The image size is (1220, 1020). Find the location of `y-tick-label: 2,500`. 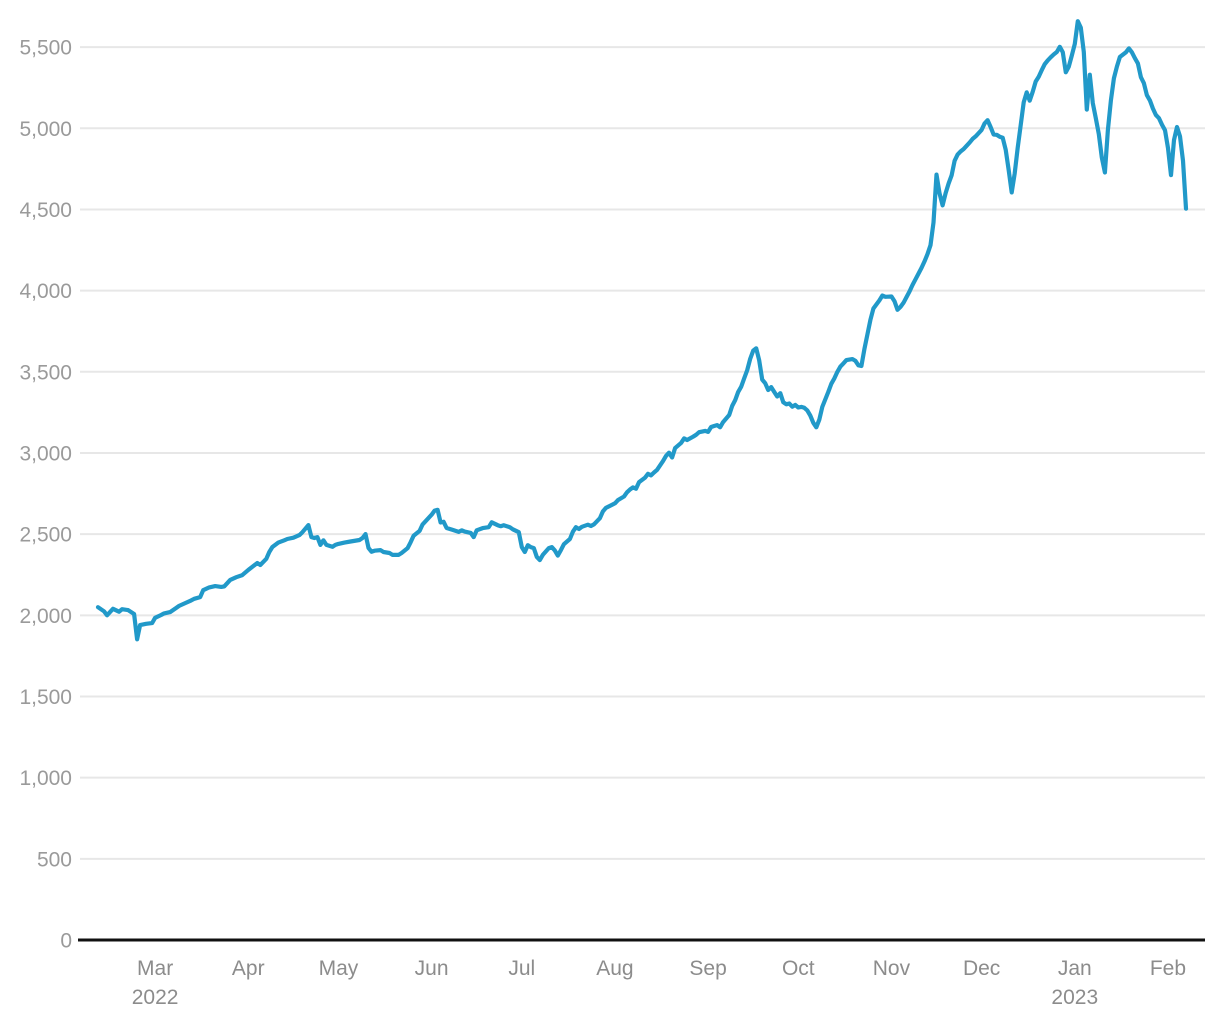

y-tick-label: 2,500 is located at coordinates (45, 535).